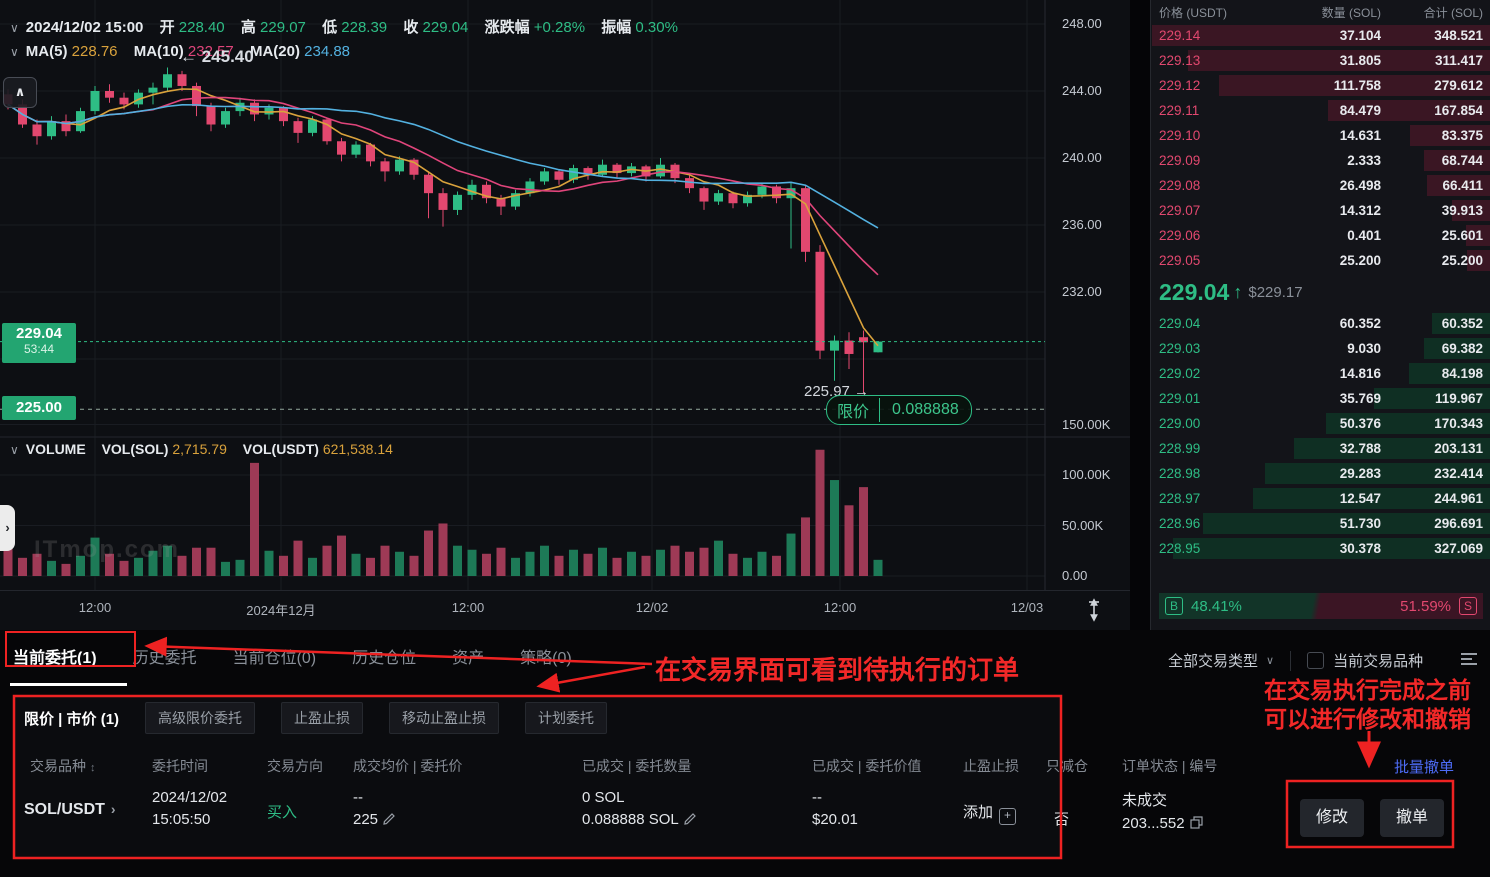 Image resolution: width=1490 pixels, height=877 pixels. Describe the element at coordinates (1320, 260) in the screenshot. I see `orderbook-ask-row: 229.05 25.200 25.200` at that location.